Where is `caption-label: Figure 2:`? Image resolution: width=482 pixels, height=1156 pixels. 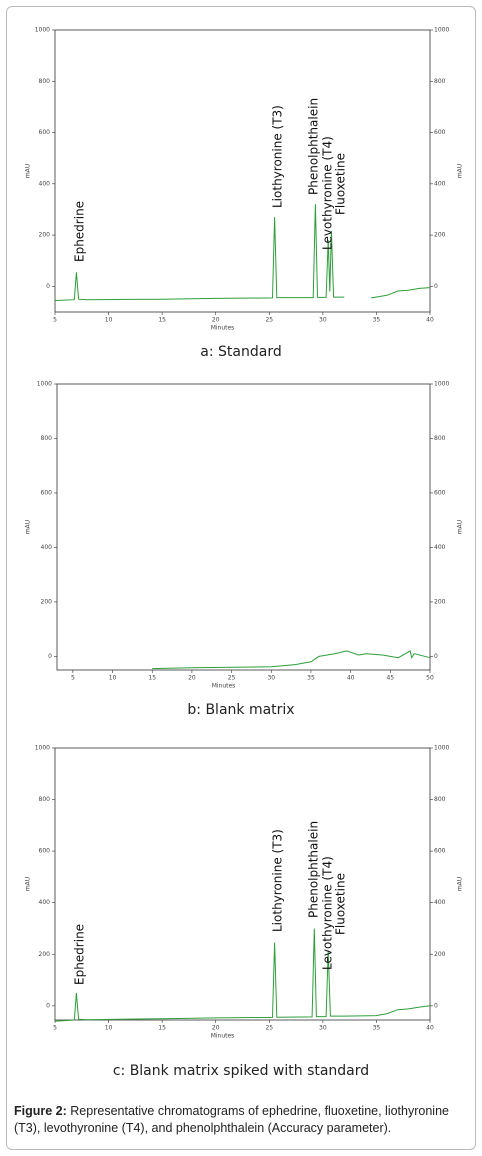 caption-label: Figure 2: is located at coordinates (40, 1111).